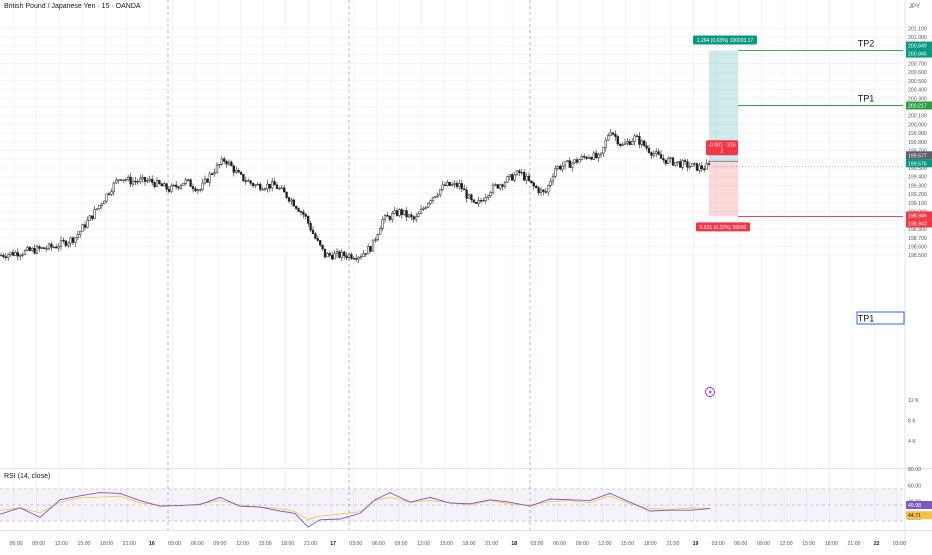  Describe the element at coordinates (219, 544) in the screenshot. I see `time-tick: 09:00` at that location.